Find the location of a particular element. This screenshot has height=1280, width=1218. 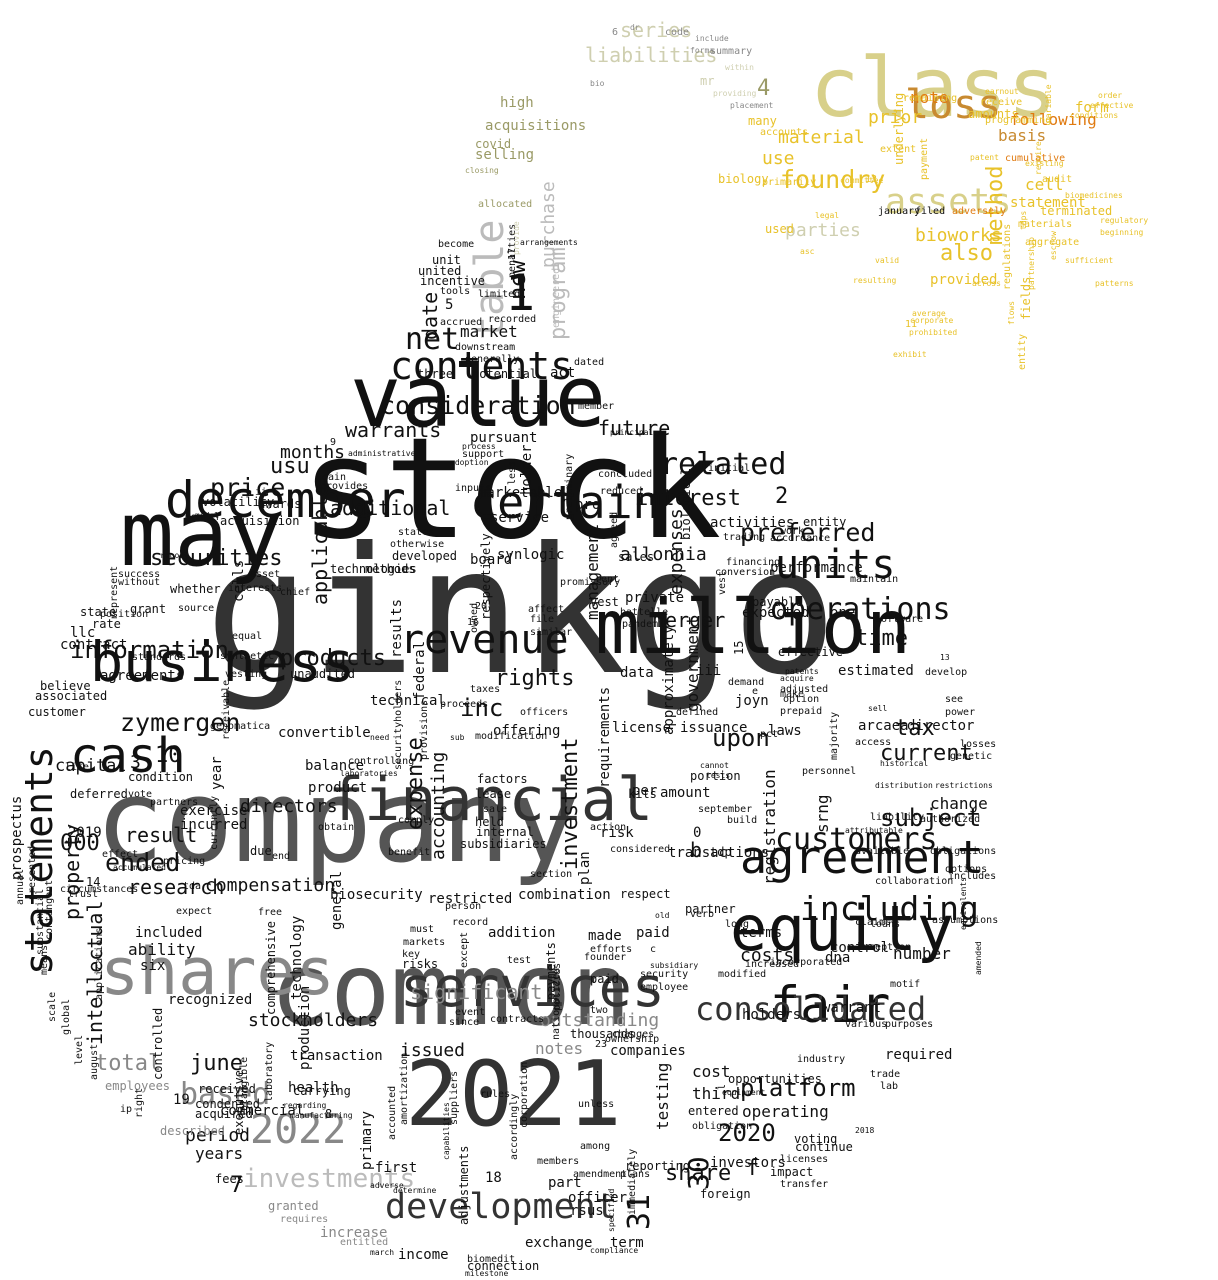

cloud-word: scale is located at coordinates (52, 1006).